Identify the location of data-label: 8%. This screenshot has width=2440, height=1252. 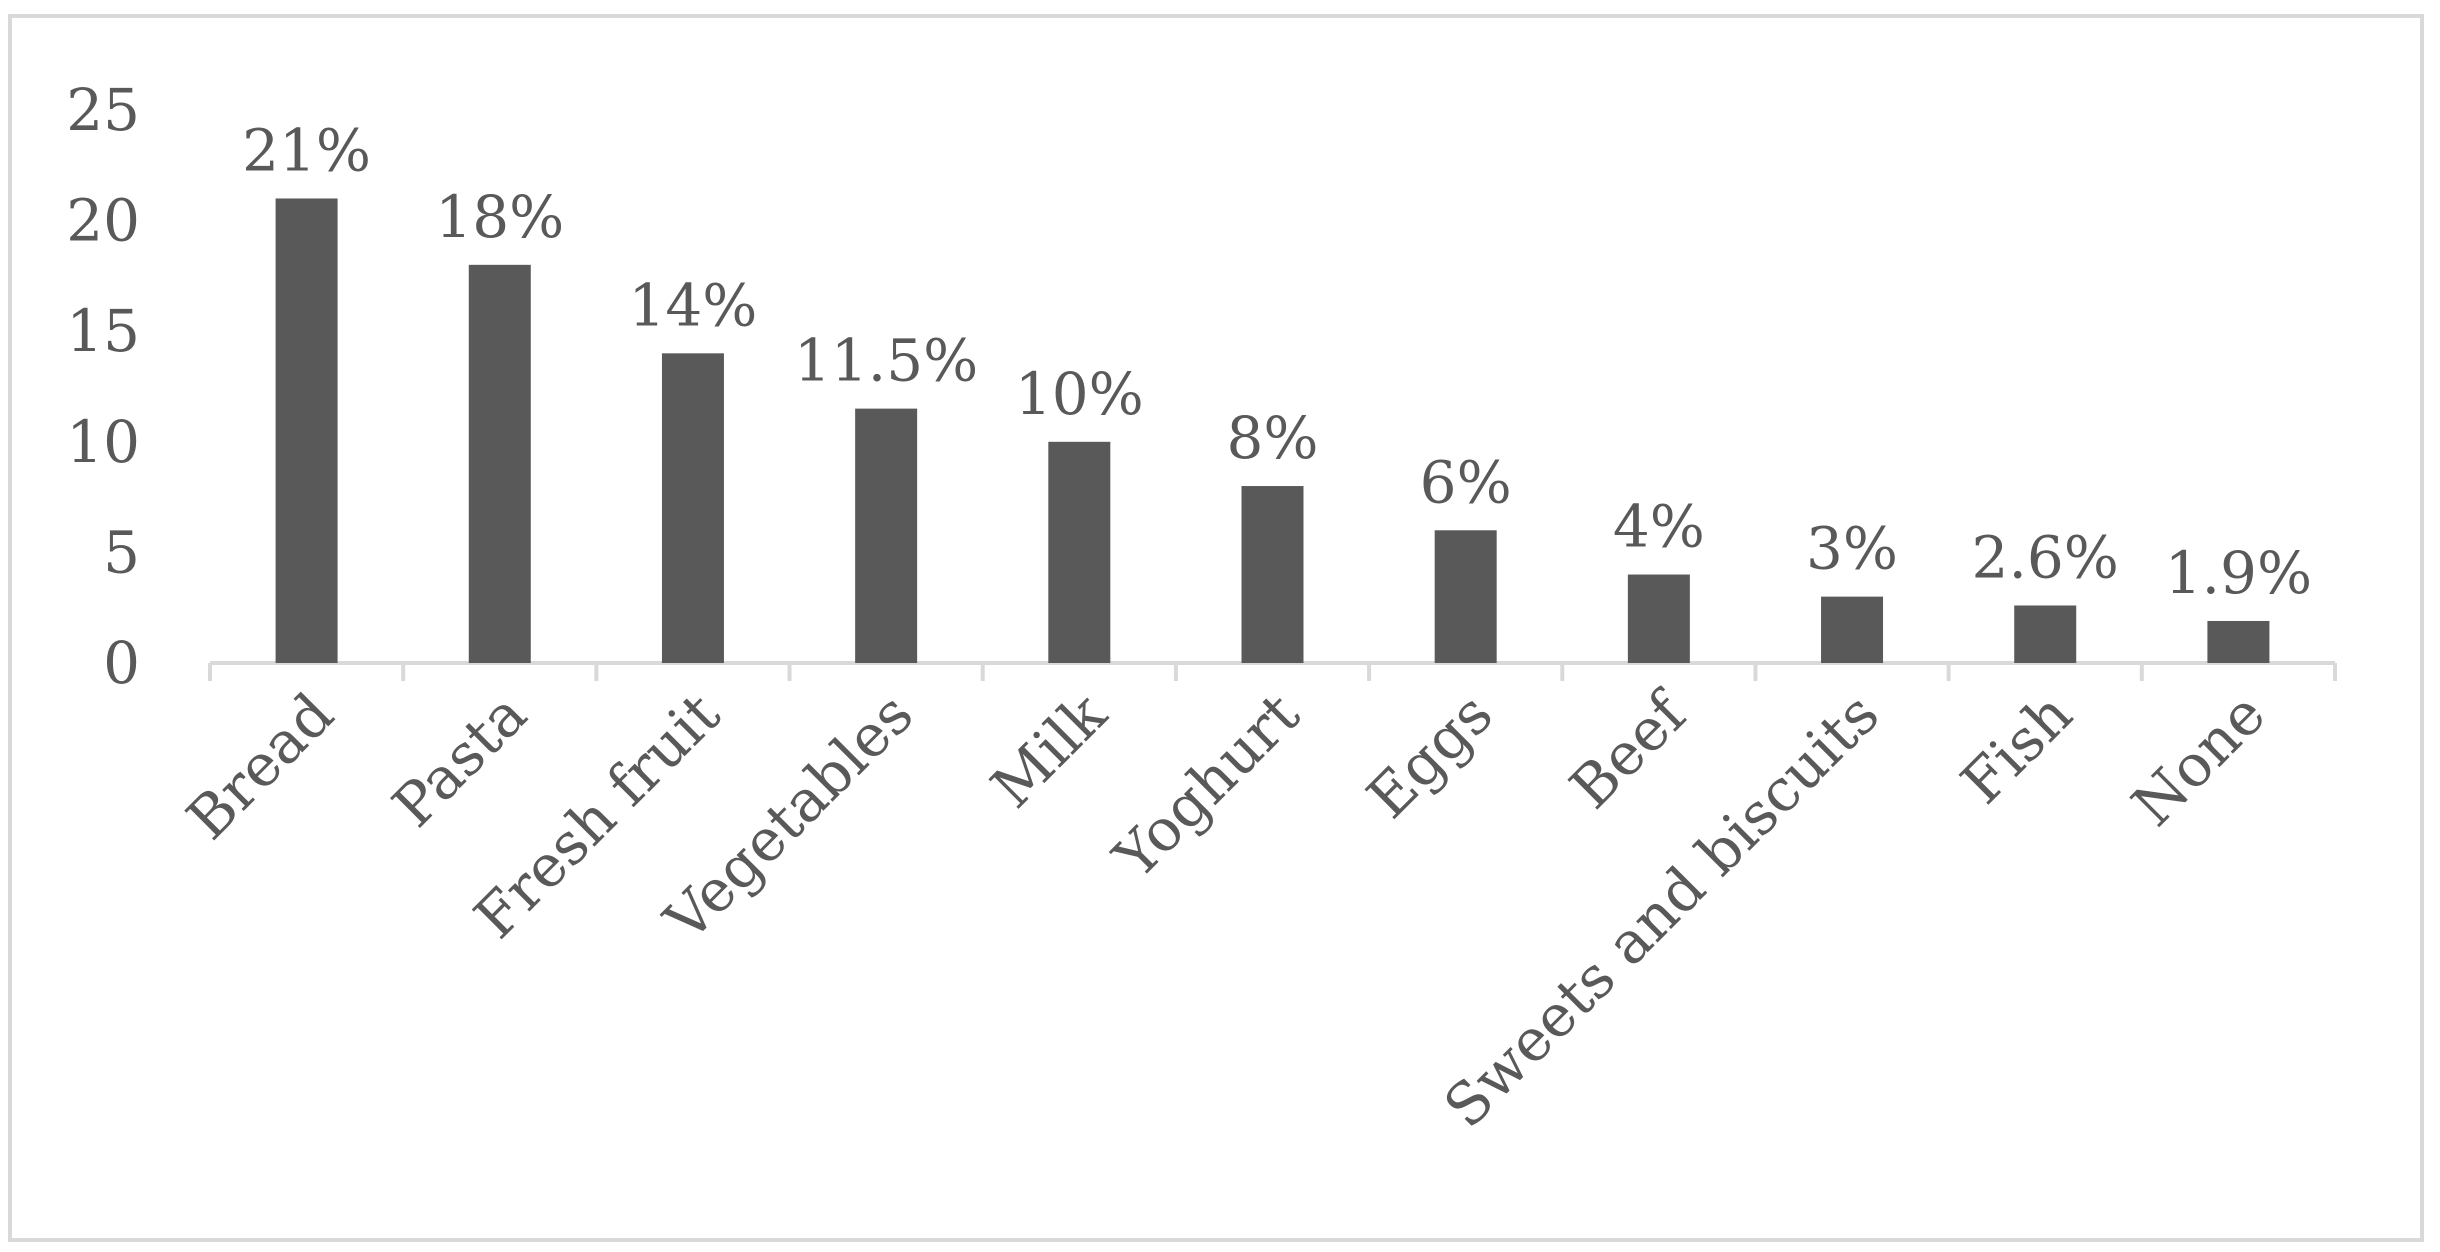
(1272, 438).